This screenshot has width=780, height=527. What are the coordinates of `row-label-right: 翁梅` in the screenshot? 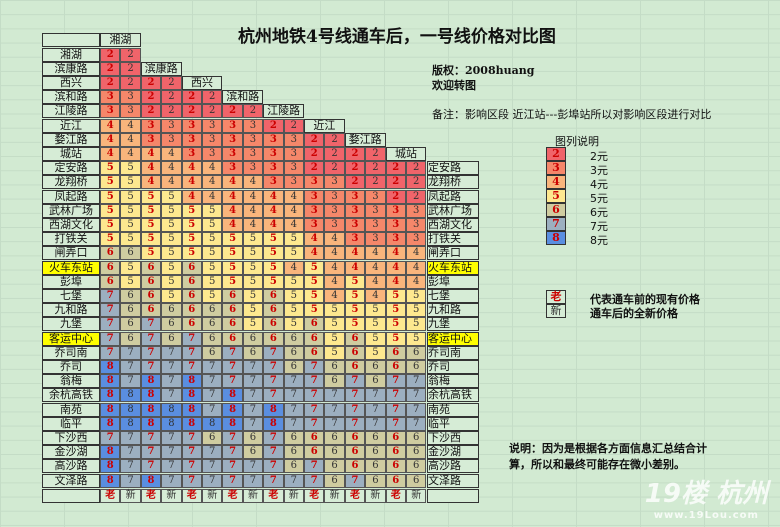 It's located at (453, 381).